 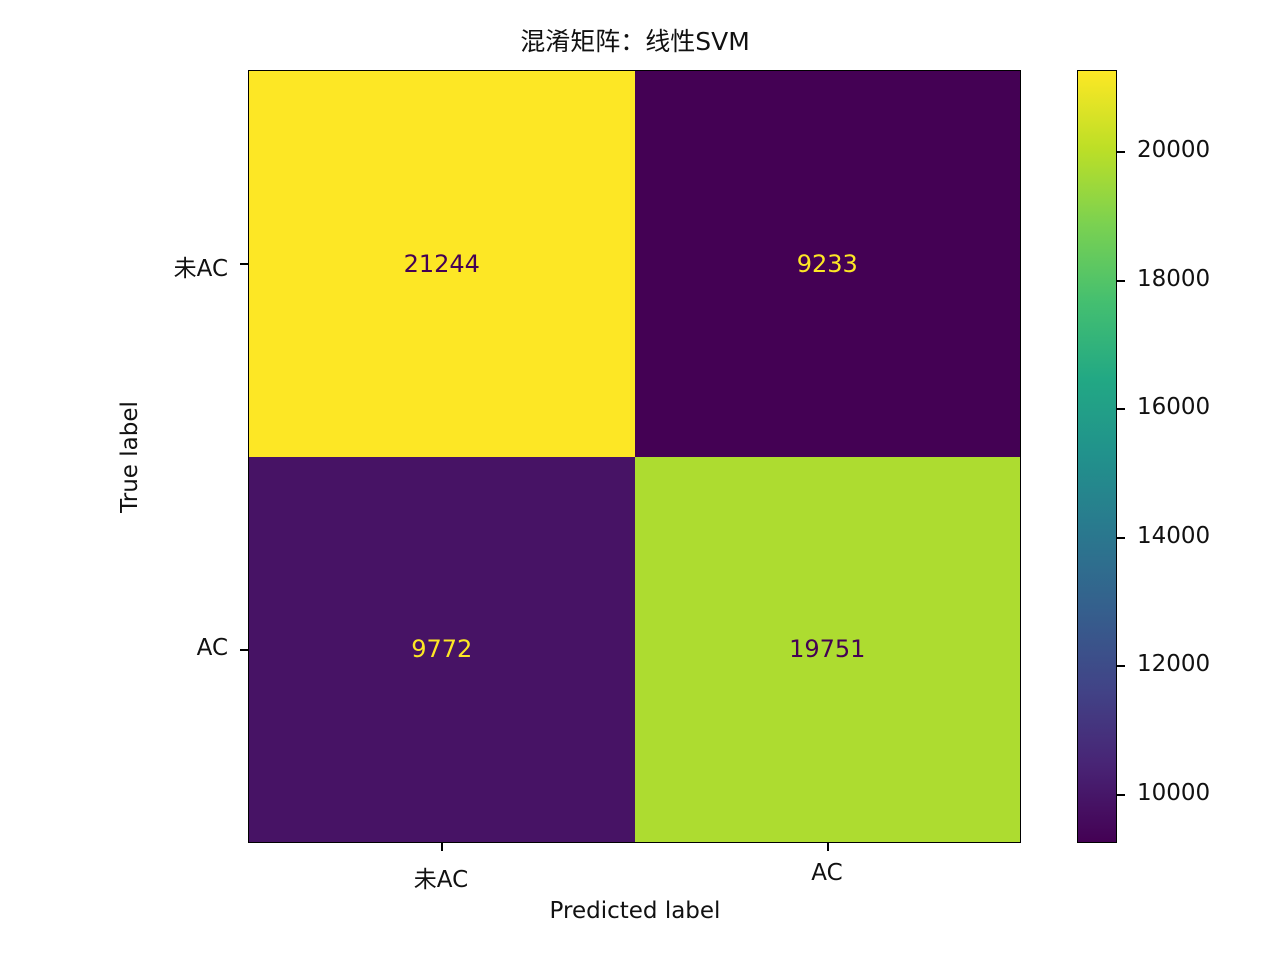 I want to click on cell-value: 9233, so click(x=827, y=263).